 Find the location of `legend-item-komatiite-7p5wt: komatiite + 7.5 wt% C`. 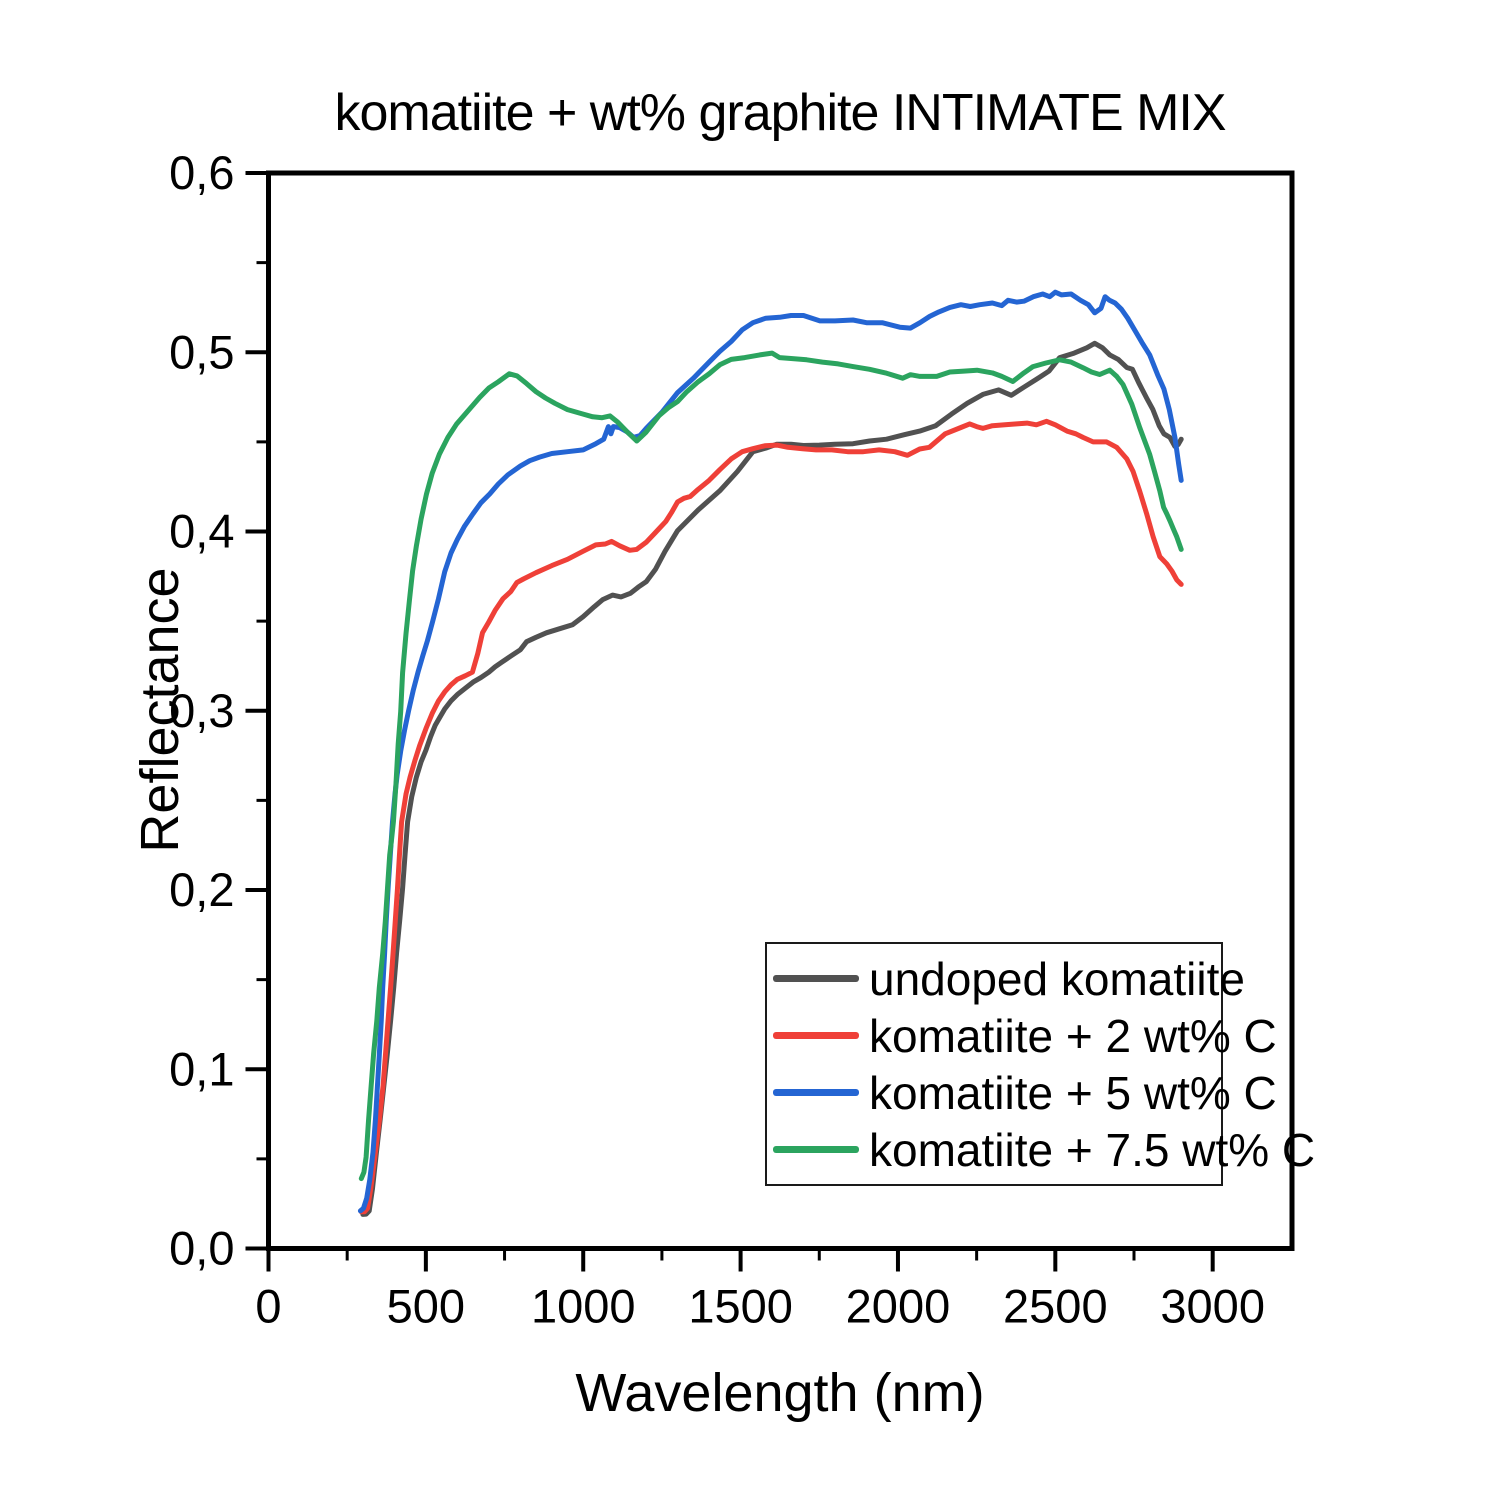

legend-item-komatiite-7p5wt: komatiite + 7.5 wt% C is located at coordinates (1044, 1150).